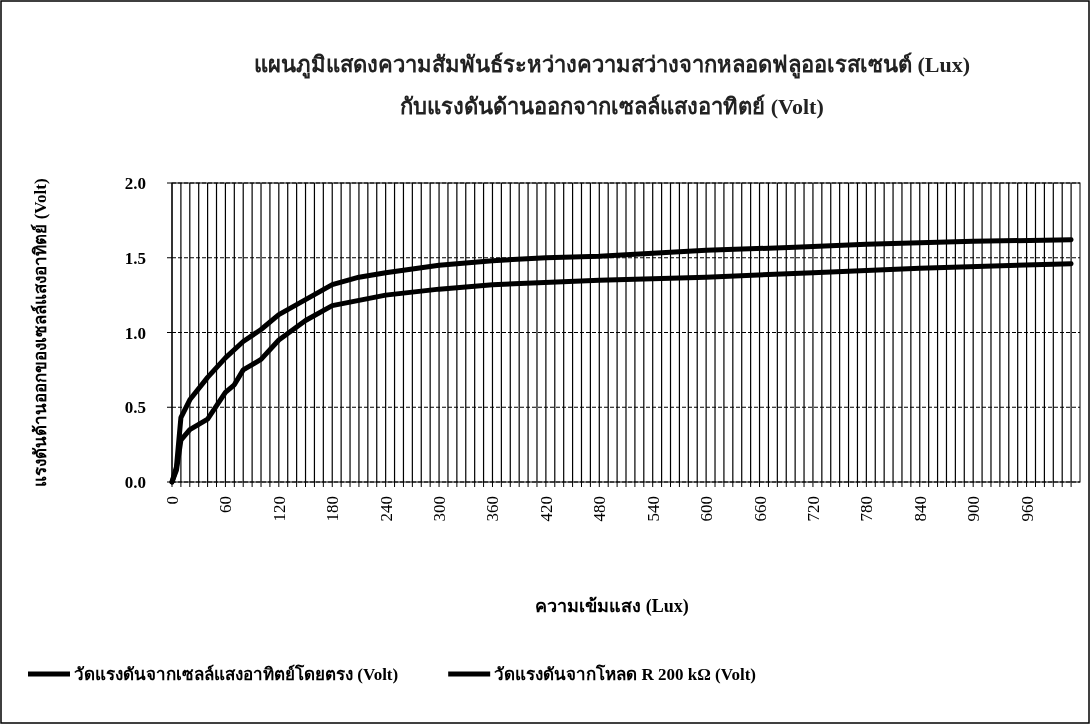 The height and width of the screenshot is (724, 1090). What do you see at coordinates (236, 674) in the screenshot?
I see `legend-label: วัดแรงดันจากเซลล์แสงอาทิตย์โดยตรง (Volt)` at bounding box center [236, 674].